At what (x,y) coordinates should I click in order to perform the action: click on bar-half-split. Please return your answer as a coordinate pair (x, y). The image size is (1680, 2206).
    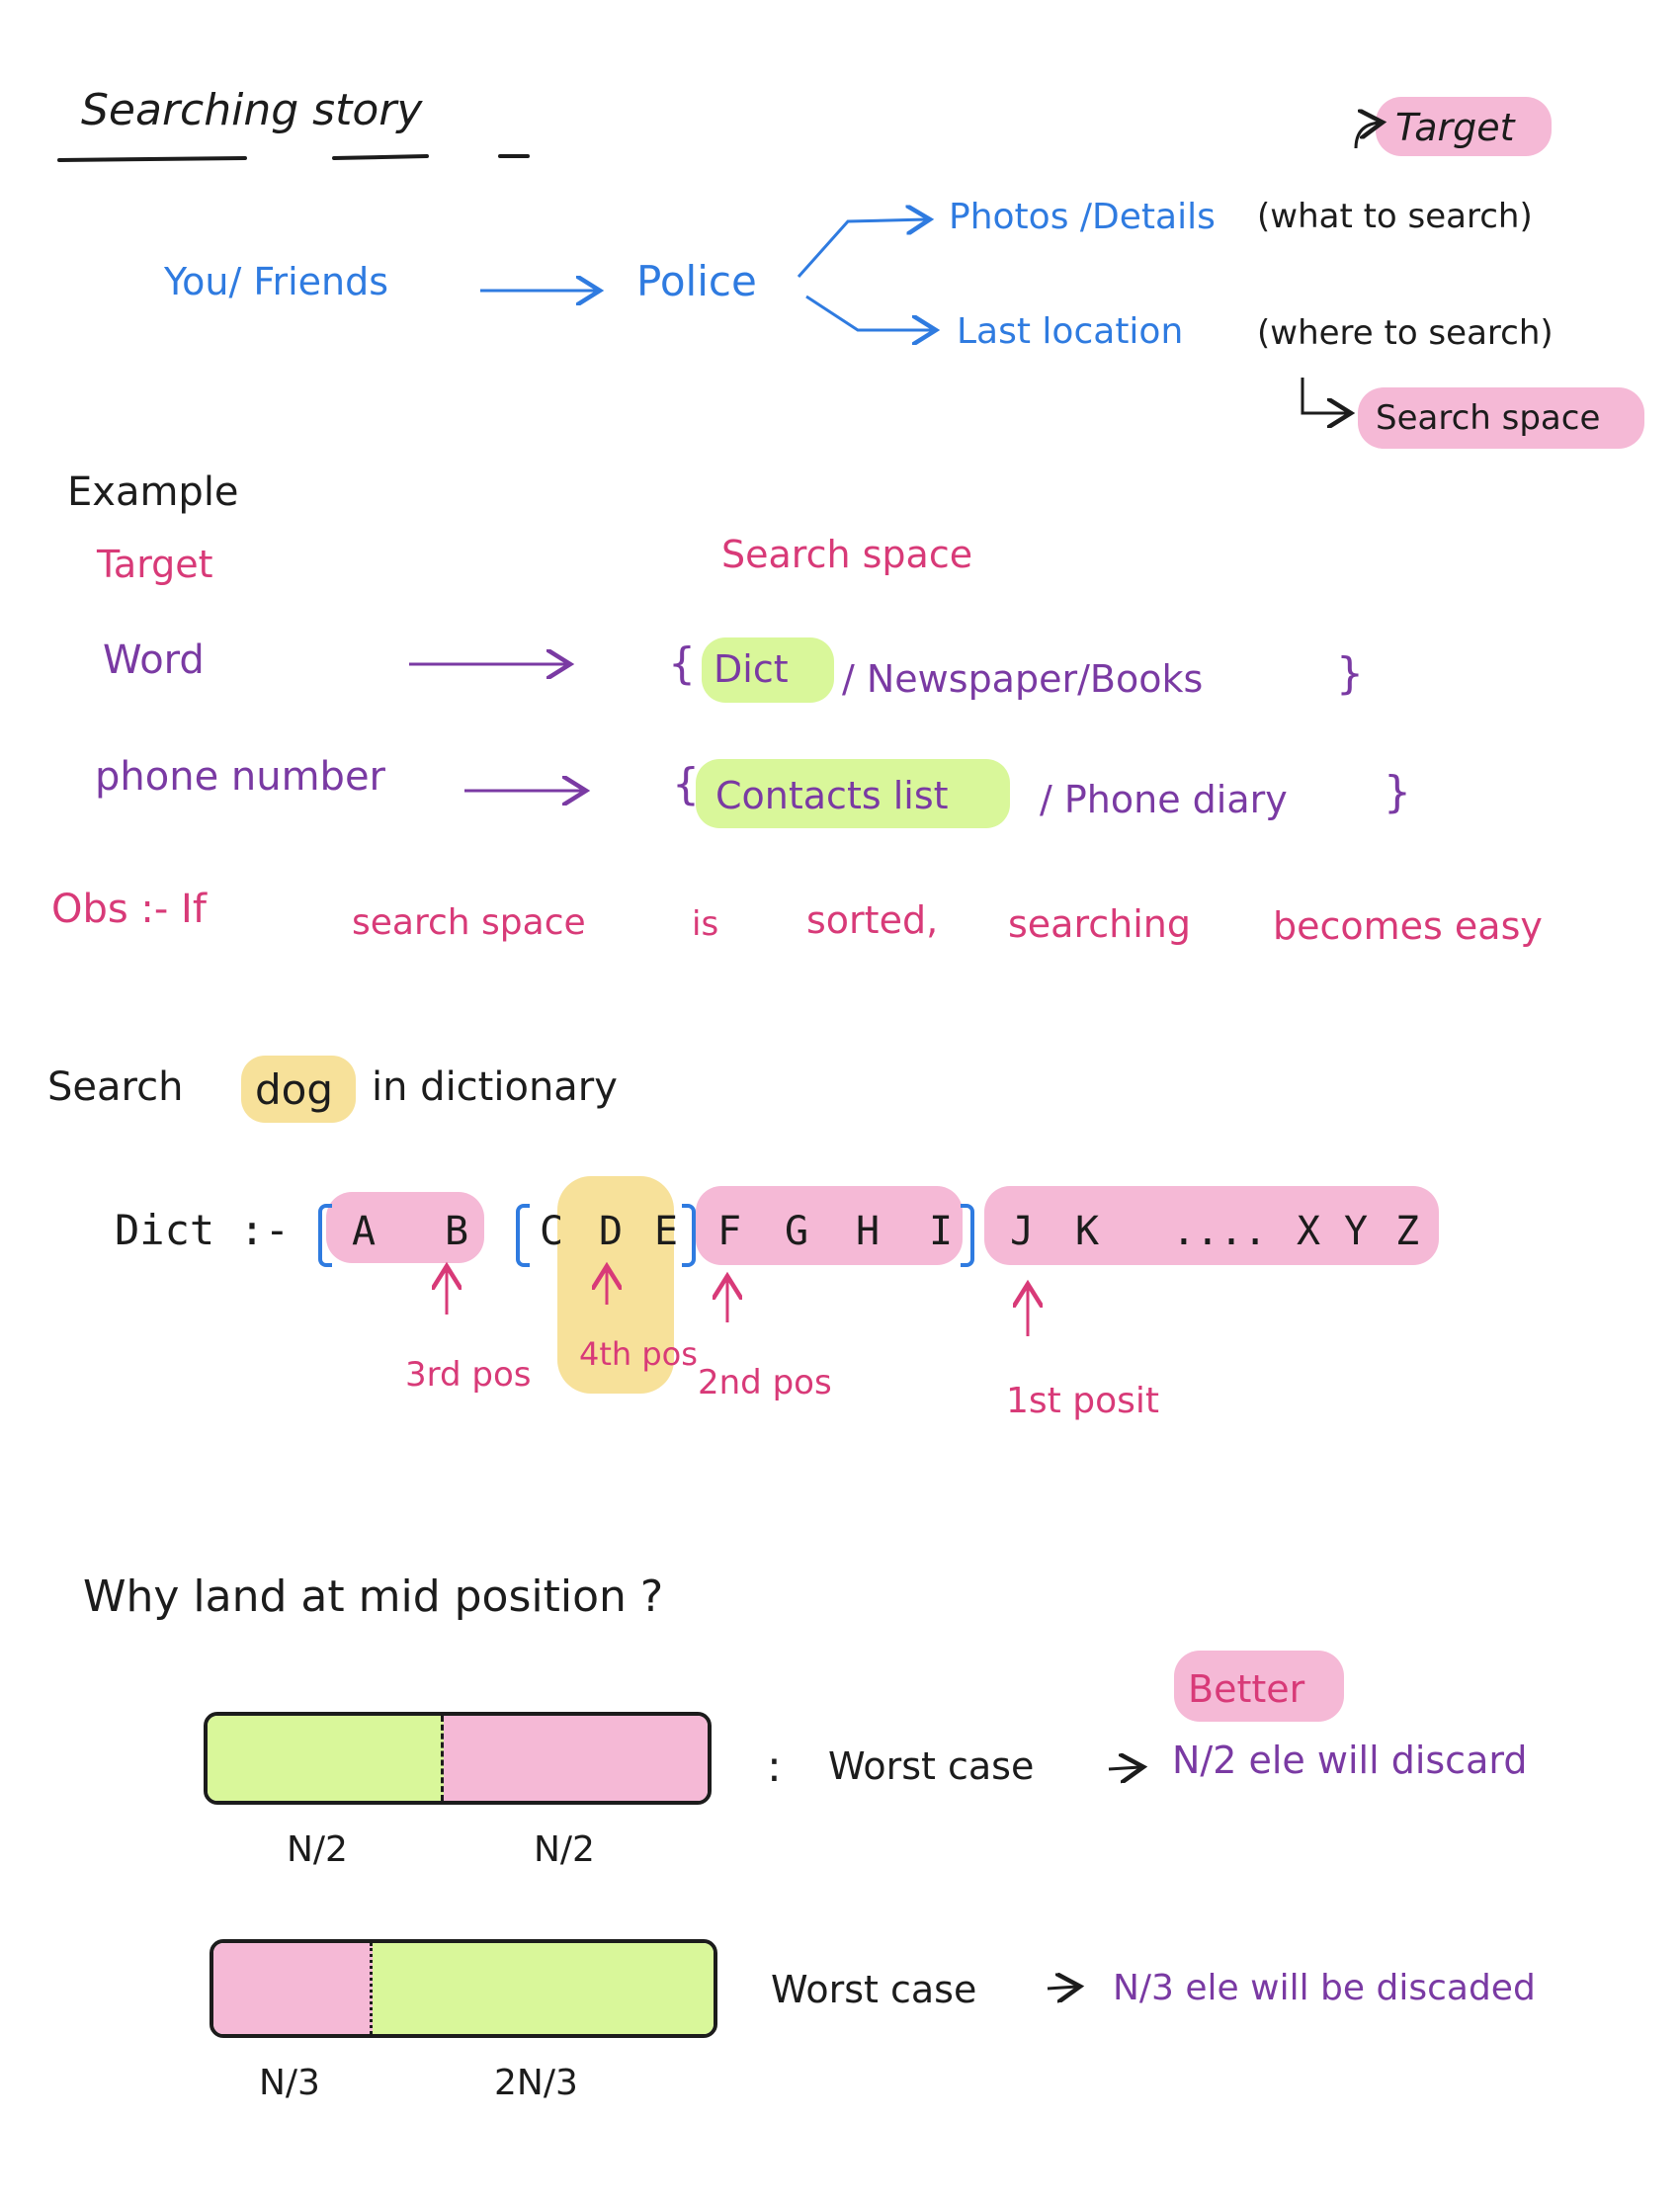
    Looking at the image, I should click on (458, 1758).